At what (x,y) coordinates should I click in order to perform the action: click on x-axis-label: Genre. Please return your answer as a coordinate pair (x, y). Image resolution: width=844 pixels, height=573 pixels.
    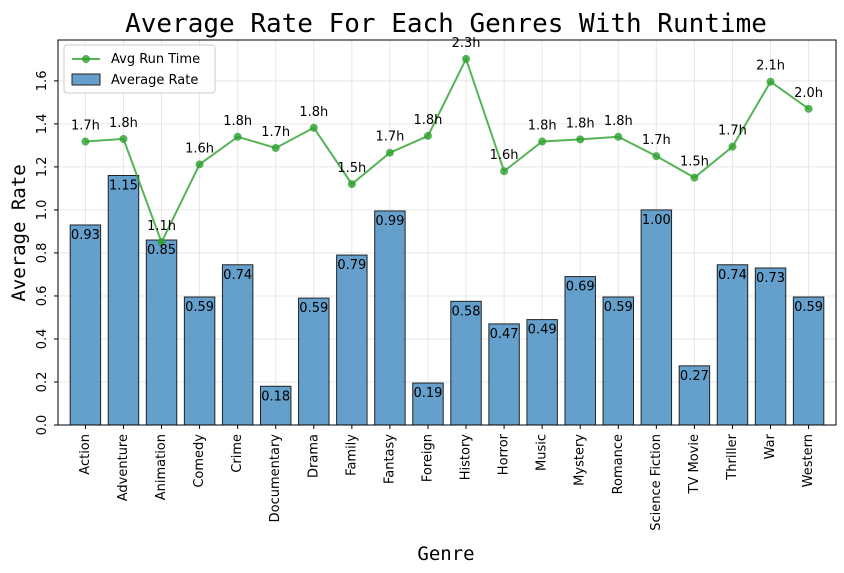
    Looking at the image, I should click on (445, 554).